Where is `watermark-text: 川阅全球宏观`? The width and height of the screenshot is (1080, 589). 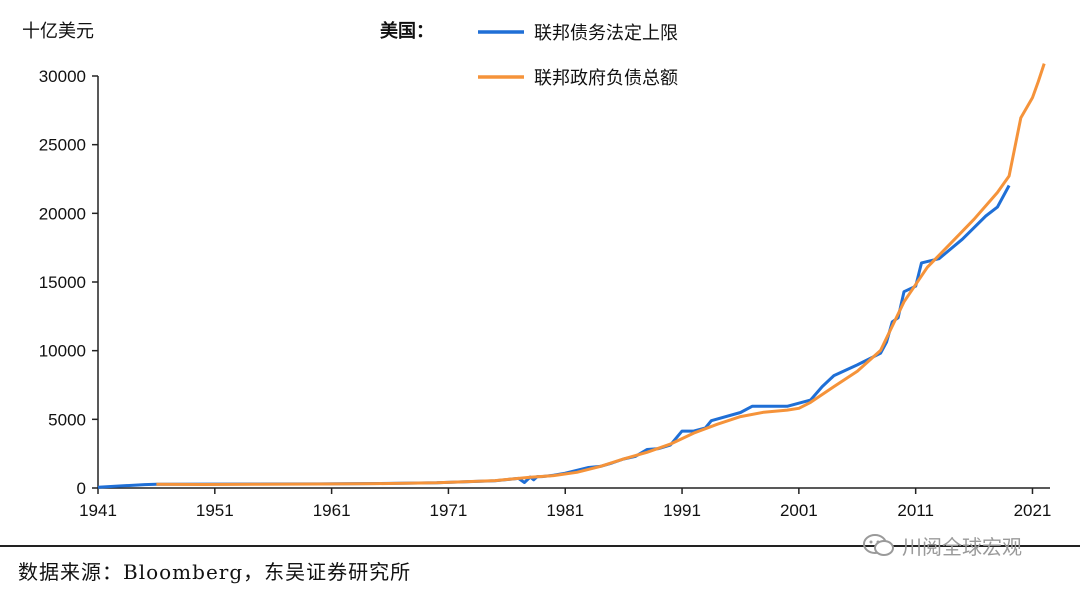 watermark-text: 川阅全球宏观 is located at coordinates (962, 546).